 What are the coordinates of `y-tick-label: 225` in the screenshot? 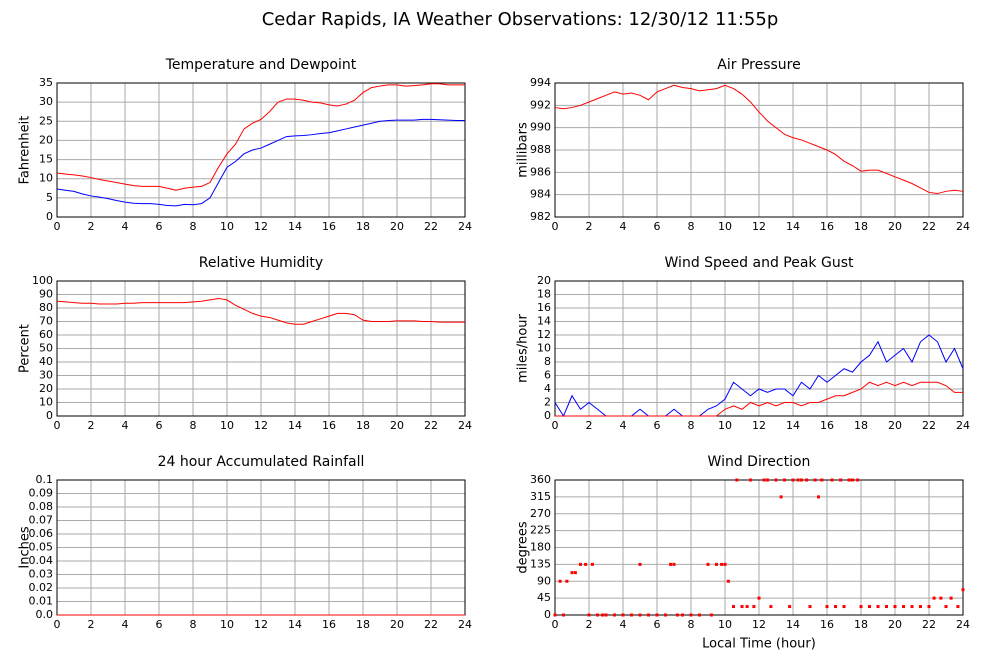 It's located at (540, 530).